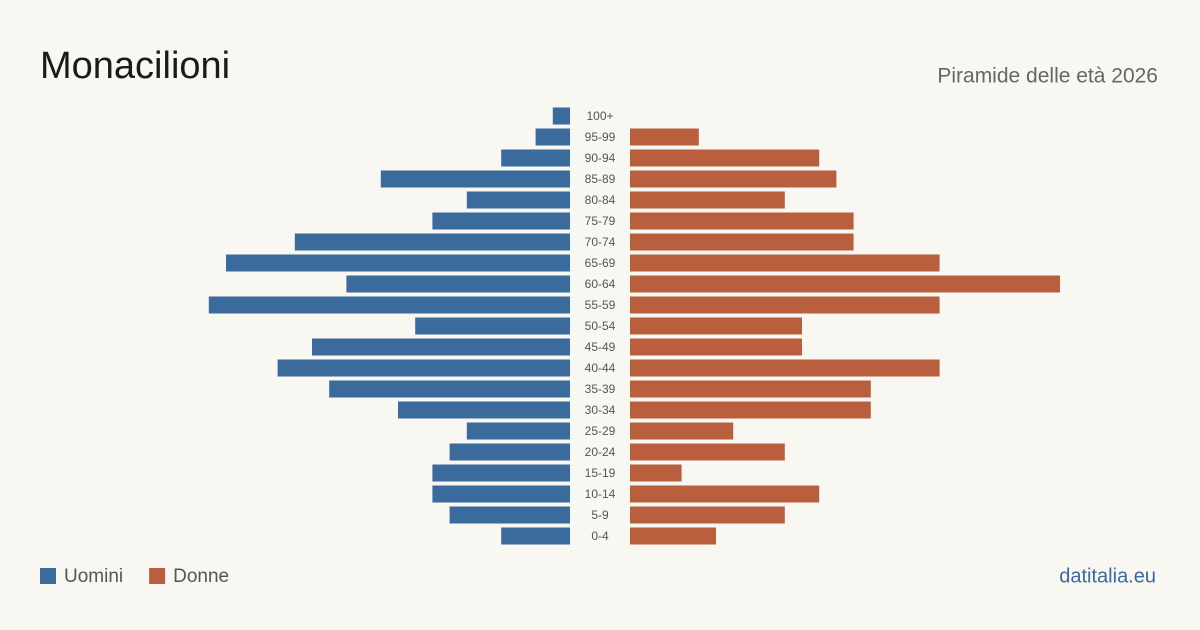 The height and width of the screenshot is (630, 1200). I want to click on age-label: 30-34, so click(600, 410).